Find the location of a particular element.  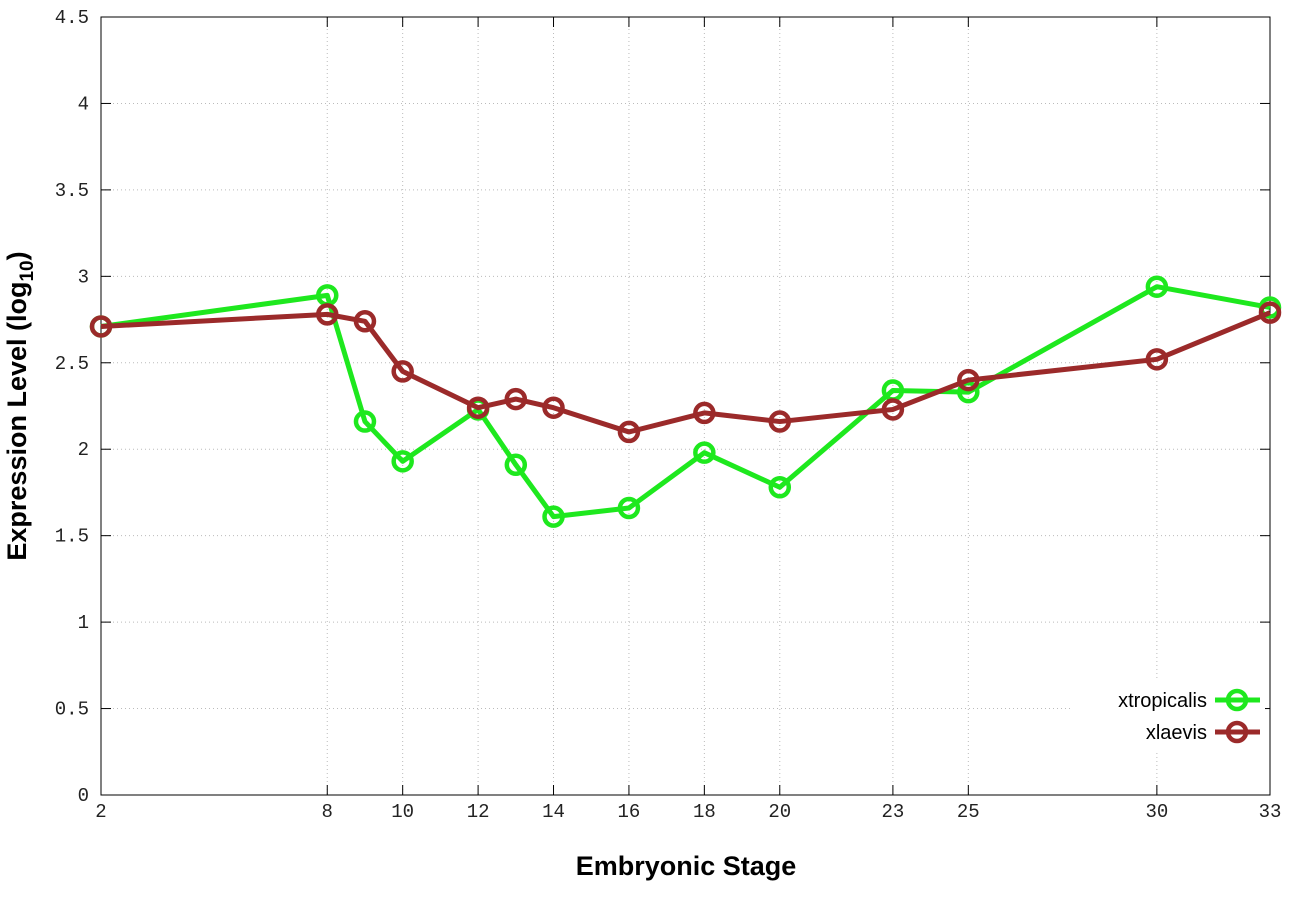

x-axis-title: Embryonic Stage is located at coordinates (686, 866).